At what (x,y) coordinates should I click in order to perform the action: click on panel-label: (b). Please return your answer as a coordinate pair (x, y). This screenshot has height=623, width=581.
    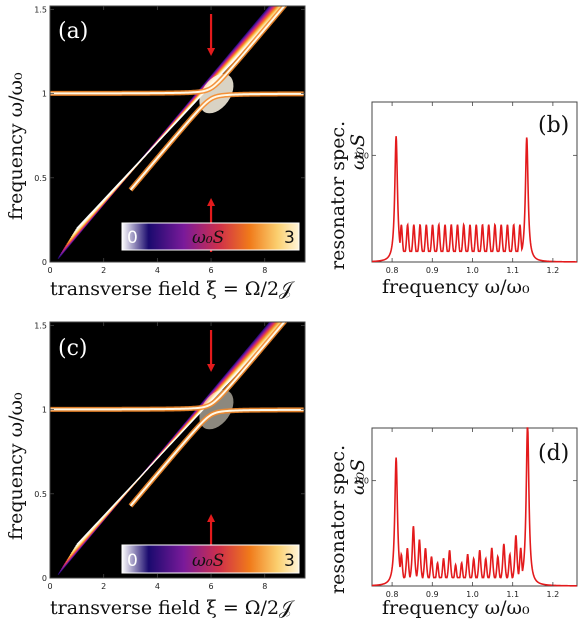
    Looking at the image, I should click on (553, 125).